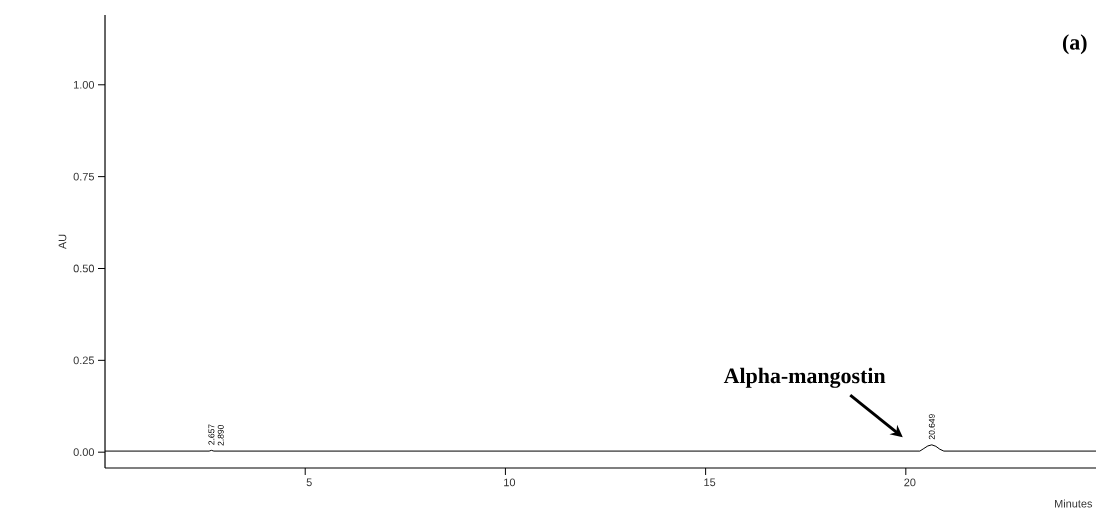 This screenshot has width=1098, height=515. I want to click on x-tick-label: 15, so click(710, 482).